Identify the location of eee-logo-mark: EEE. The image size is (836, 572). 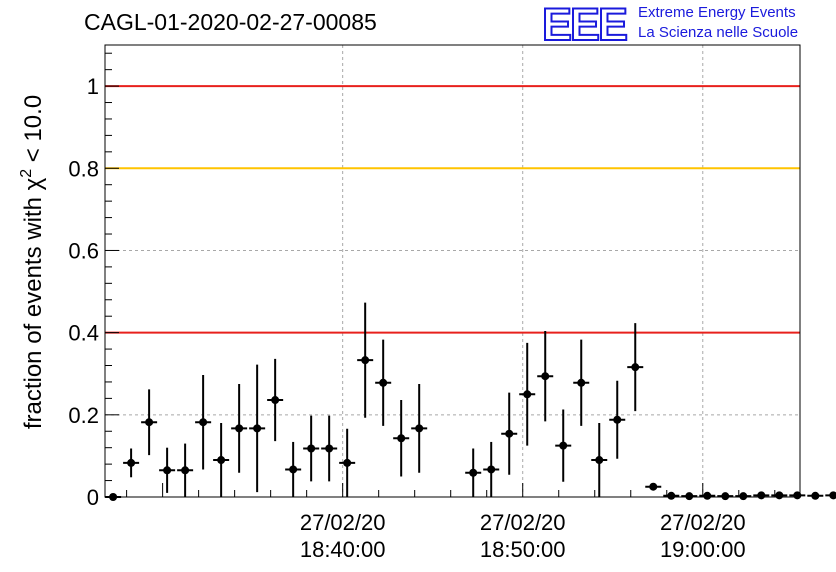
(585, 25).